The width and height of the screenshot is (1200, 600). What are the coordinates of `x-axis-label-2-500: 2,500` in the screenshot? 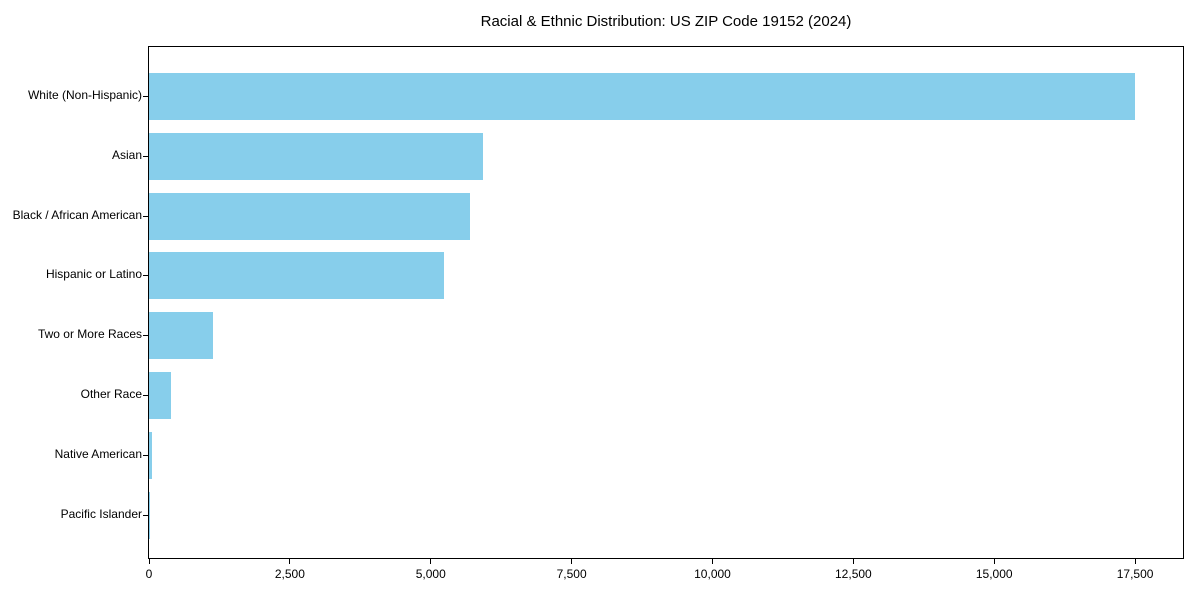 It's located at (289, 574).